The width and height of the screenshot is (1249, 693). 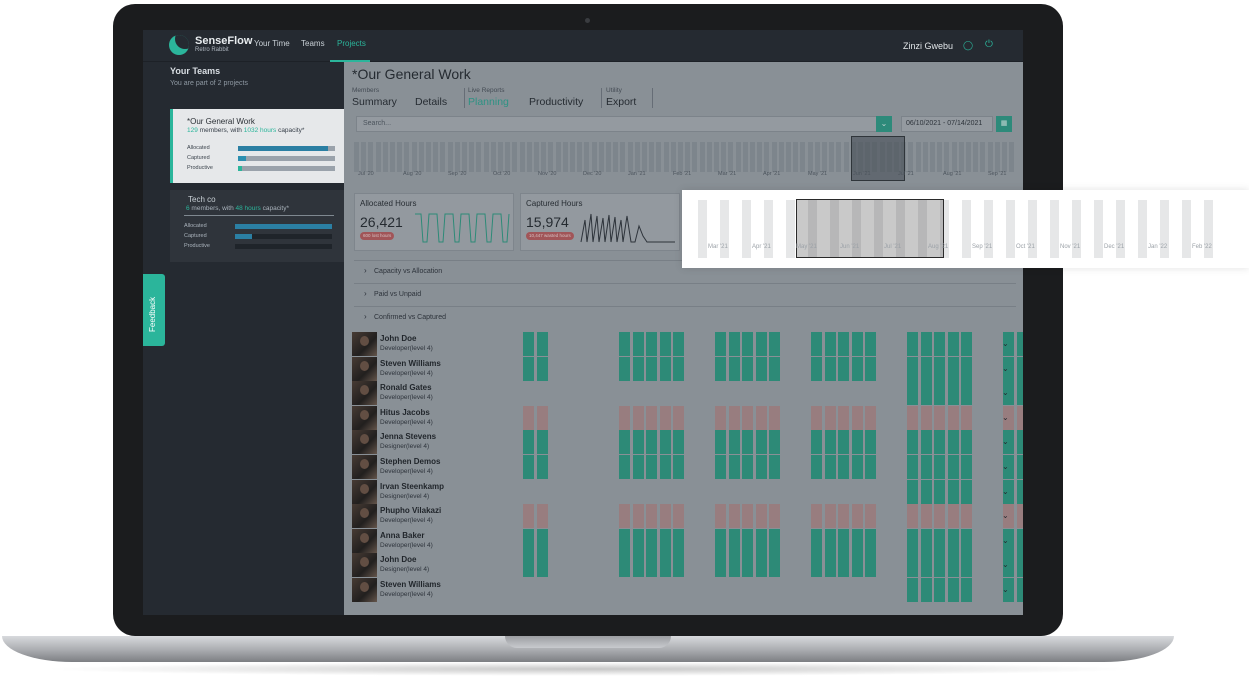 I want to click on member-row: Stephen Demos Developer(level 4) ⌄, so click(x=687, y=467).